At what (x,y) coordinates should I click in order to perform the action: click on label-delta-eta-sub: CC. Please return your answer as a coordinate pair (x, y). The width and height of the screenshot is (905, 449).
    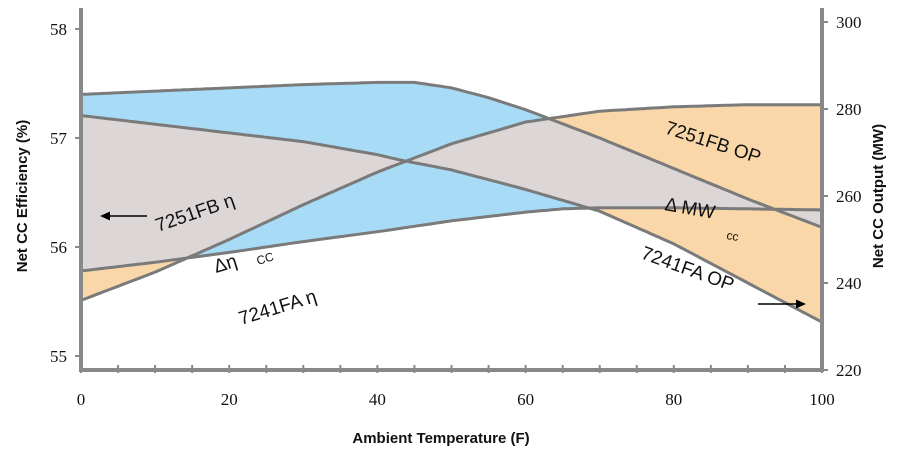
    Looking at the image, I should click on (265, 258).